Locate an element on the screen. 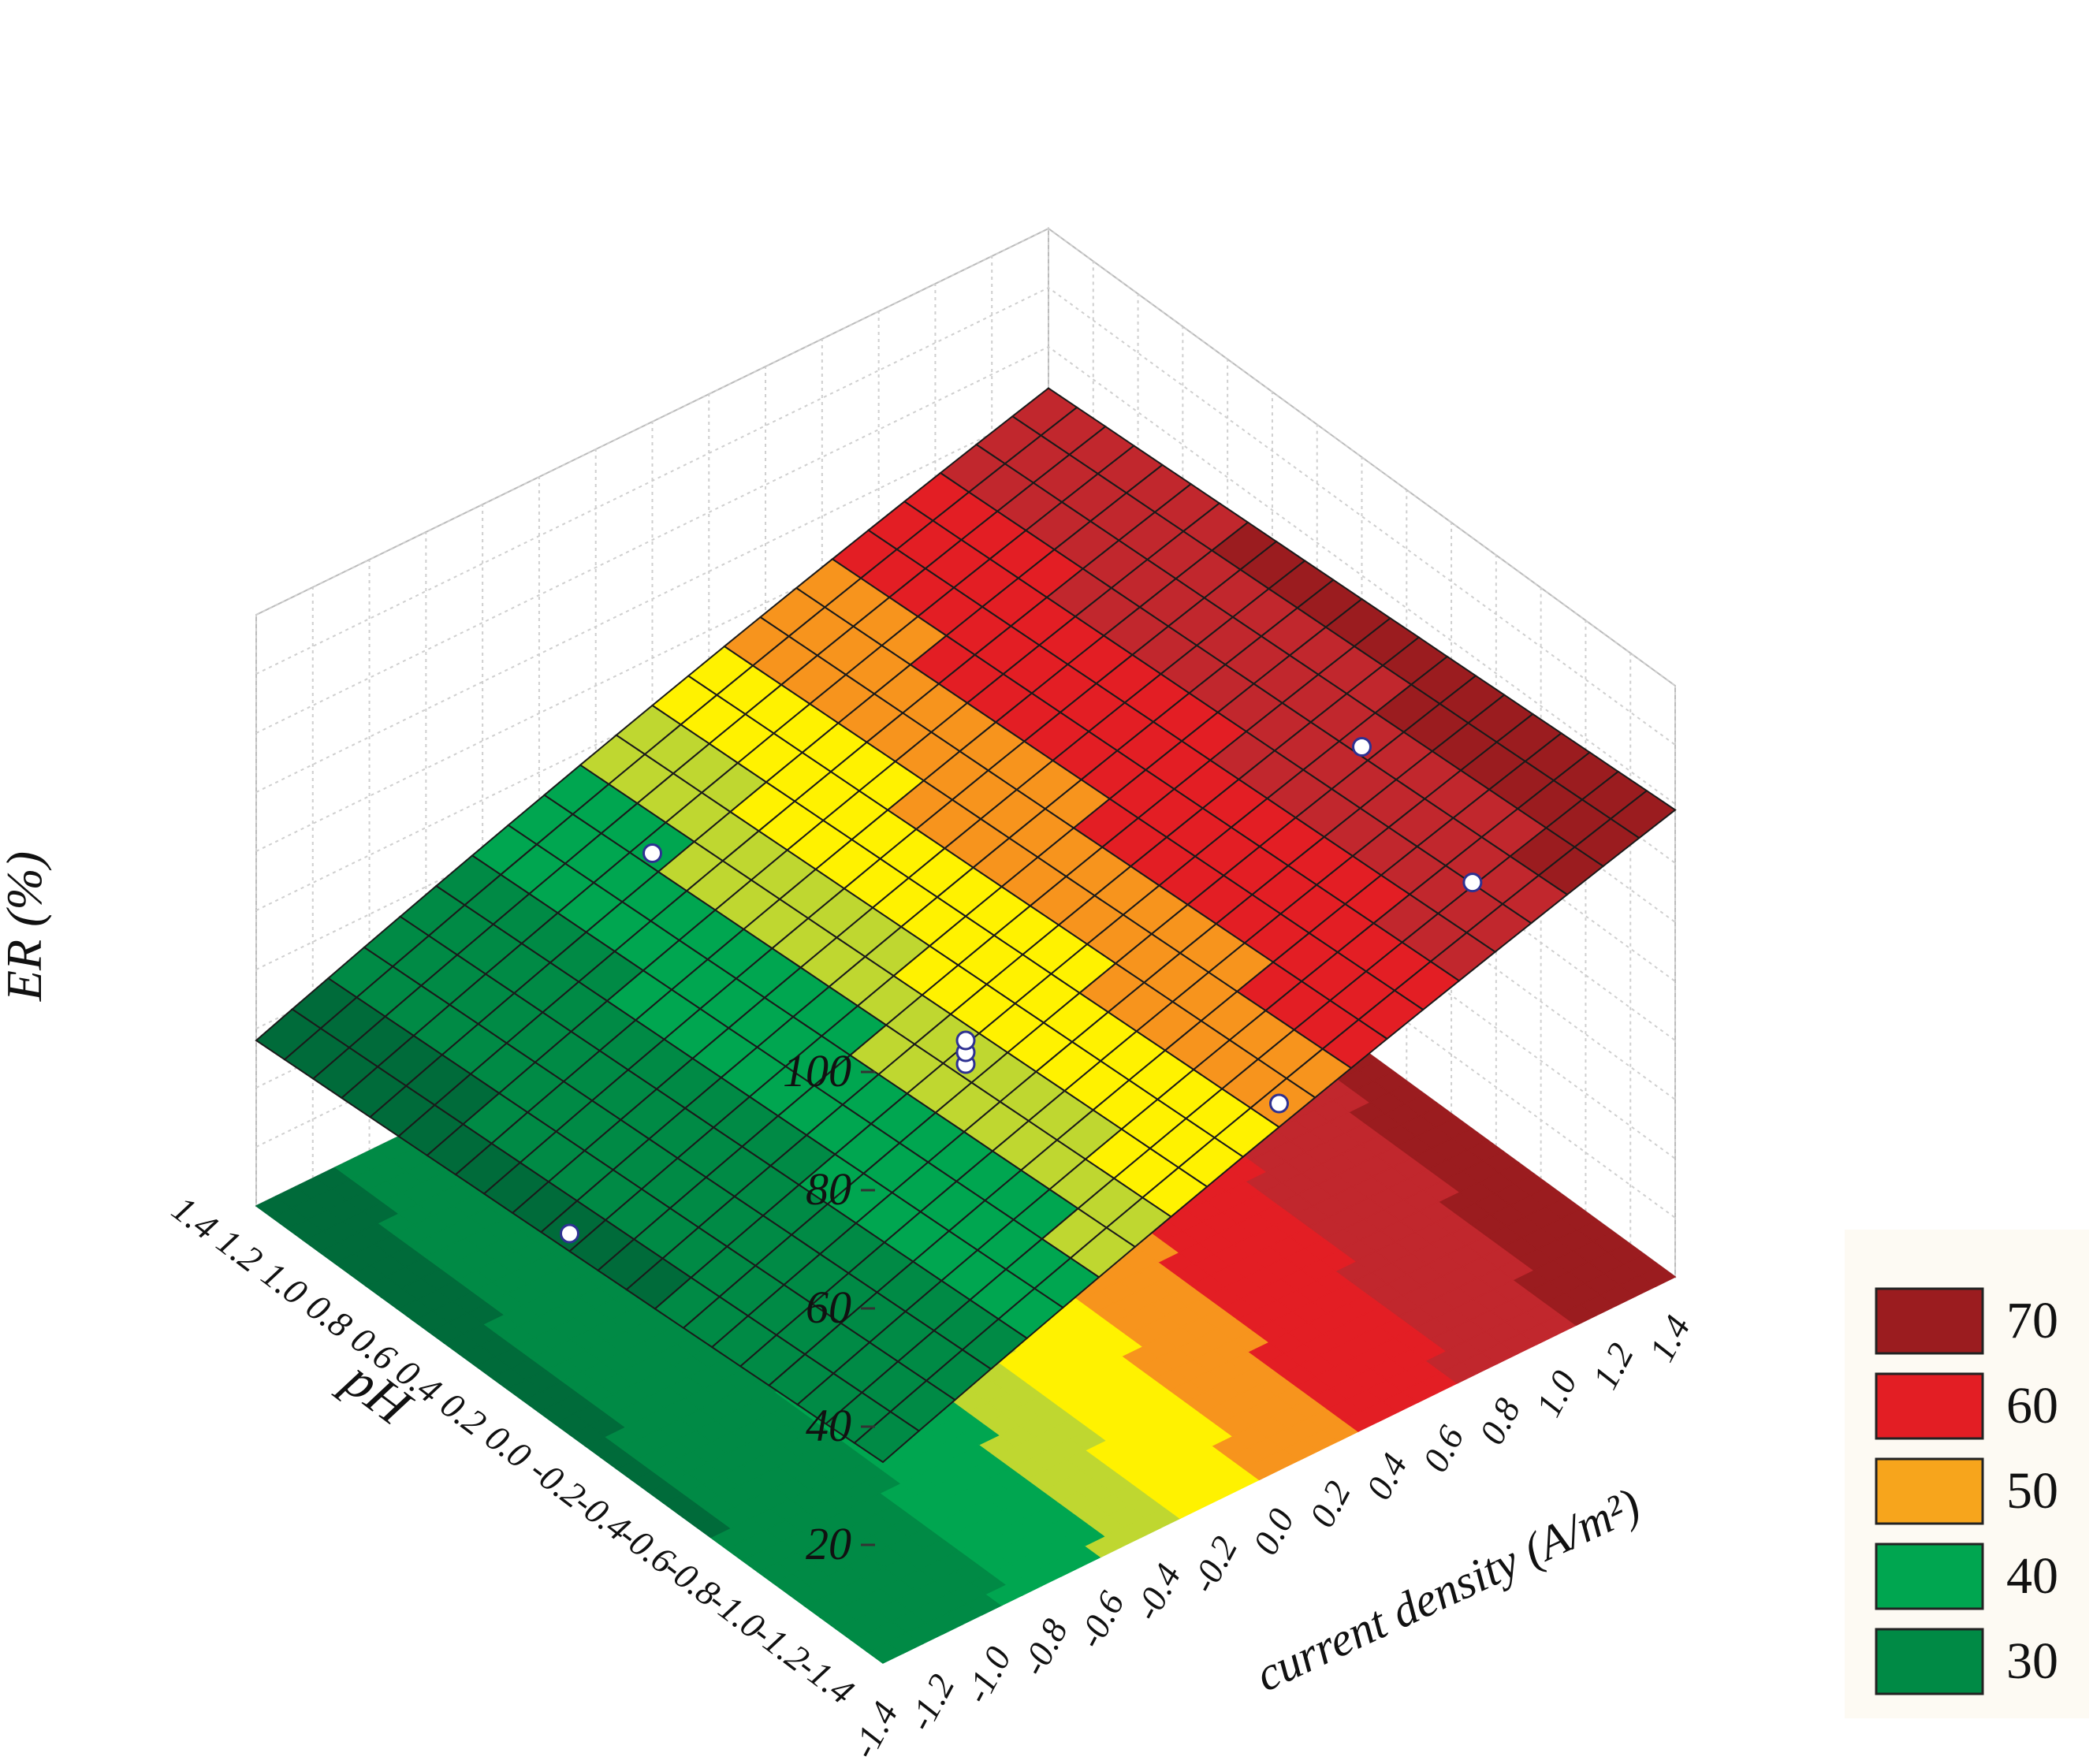 This screenshot has height=1764, width=2093. x-tick-label: 0.2 is located at coordinates (1330, 1504).